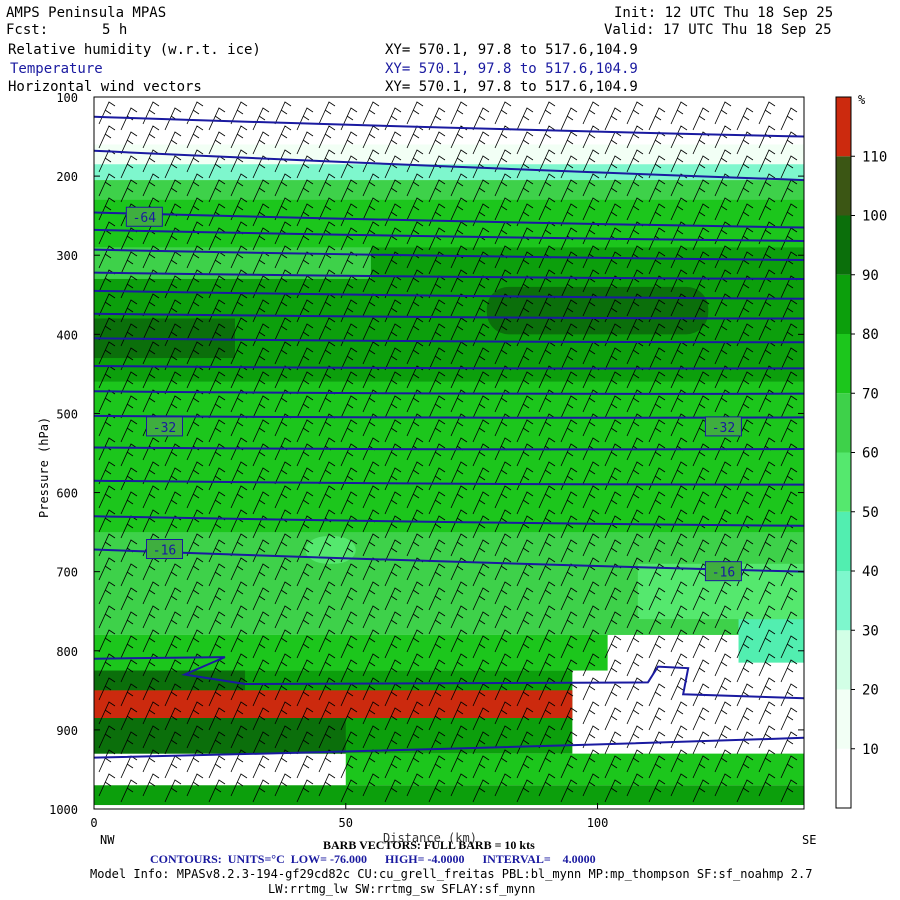 The image size is (900, 900). I want to click on y-tick-label-4: 500, so click(67, 414).